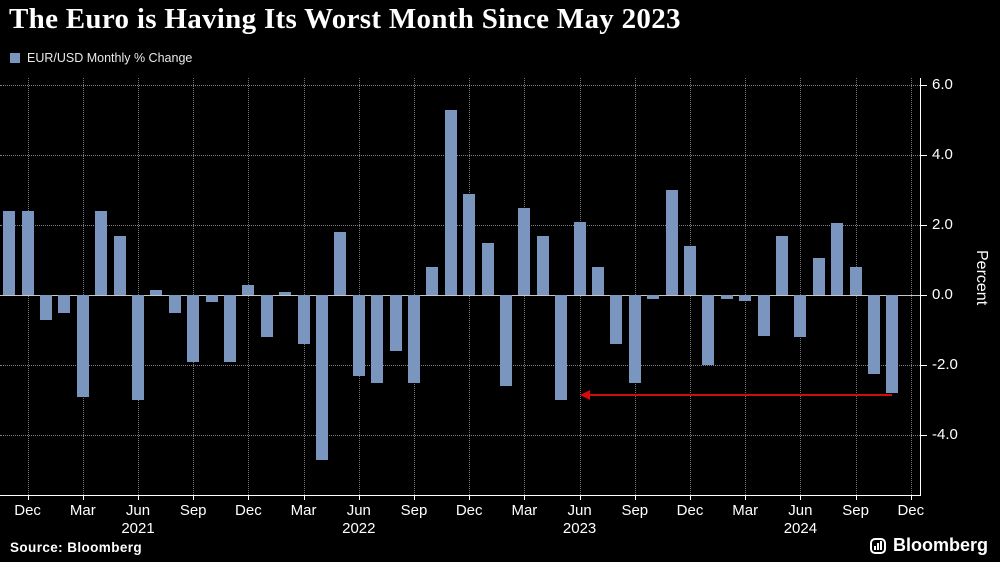 This screenshot has height=562, width=1000. I want to click on source-credit: Source: Bloomberg, so click(76, 547).